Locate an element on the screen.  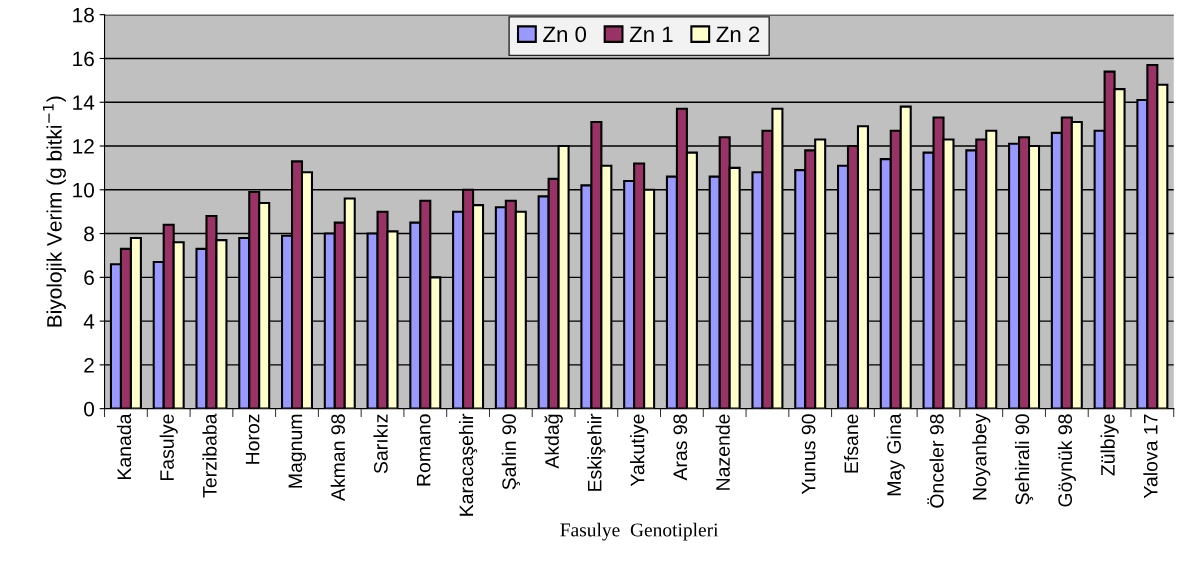
y-tick-label: 0 is located at coordinates (89, 409).